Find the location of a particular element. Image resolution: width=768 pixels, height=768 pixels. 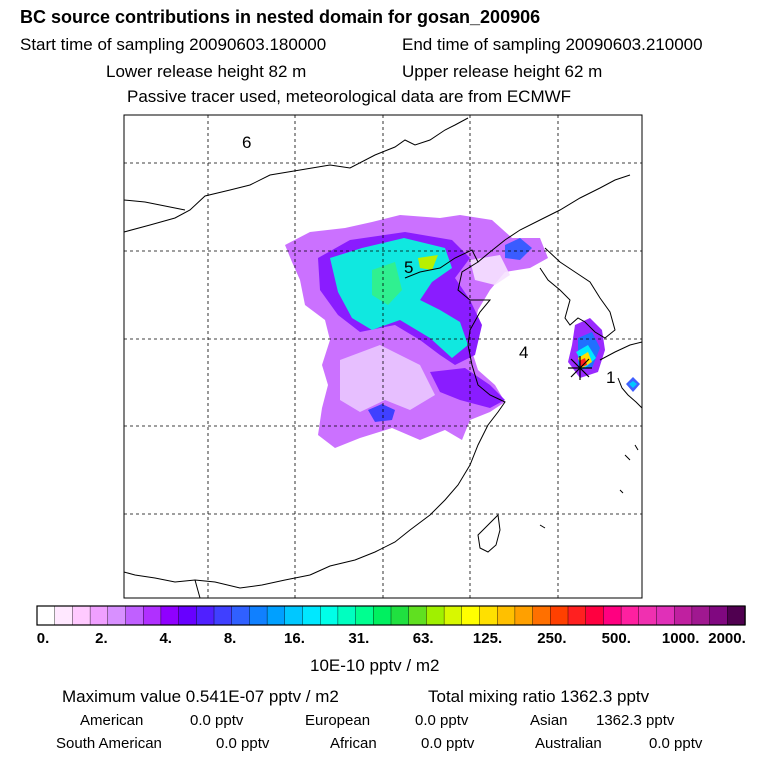

colorbar is located at coordinates (391, 615).